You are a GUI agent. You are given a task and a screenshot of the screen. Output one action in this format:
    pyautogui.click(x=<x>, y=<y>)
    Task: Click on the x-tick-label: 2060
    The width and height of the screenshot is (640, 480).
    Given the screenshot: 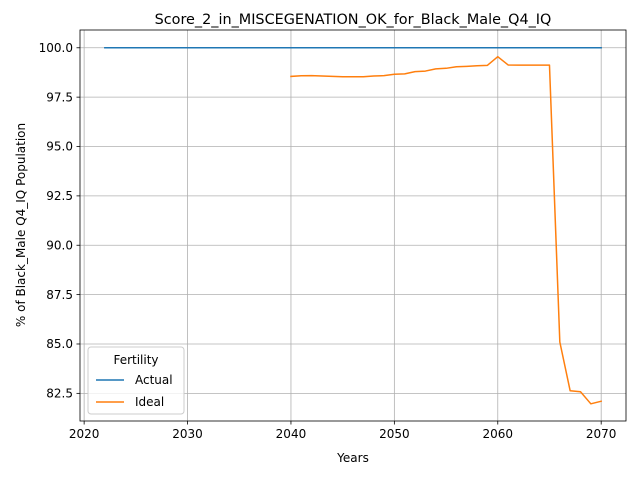 What is the action you would take?
    pyautogui.click(x=497, y=434)
    